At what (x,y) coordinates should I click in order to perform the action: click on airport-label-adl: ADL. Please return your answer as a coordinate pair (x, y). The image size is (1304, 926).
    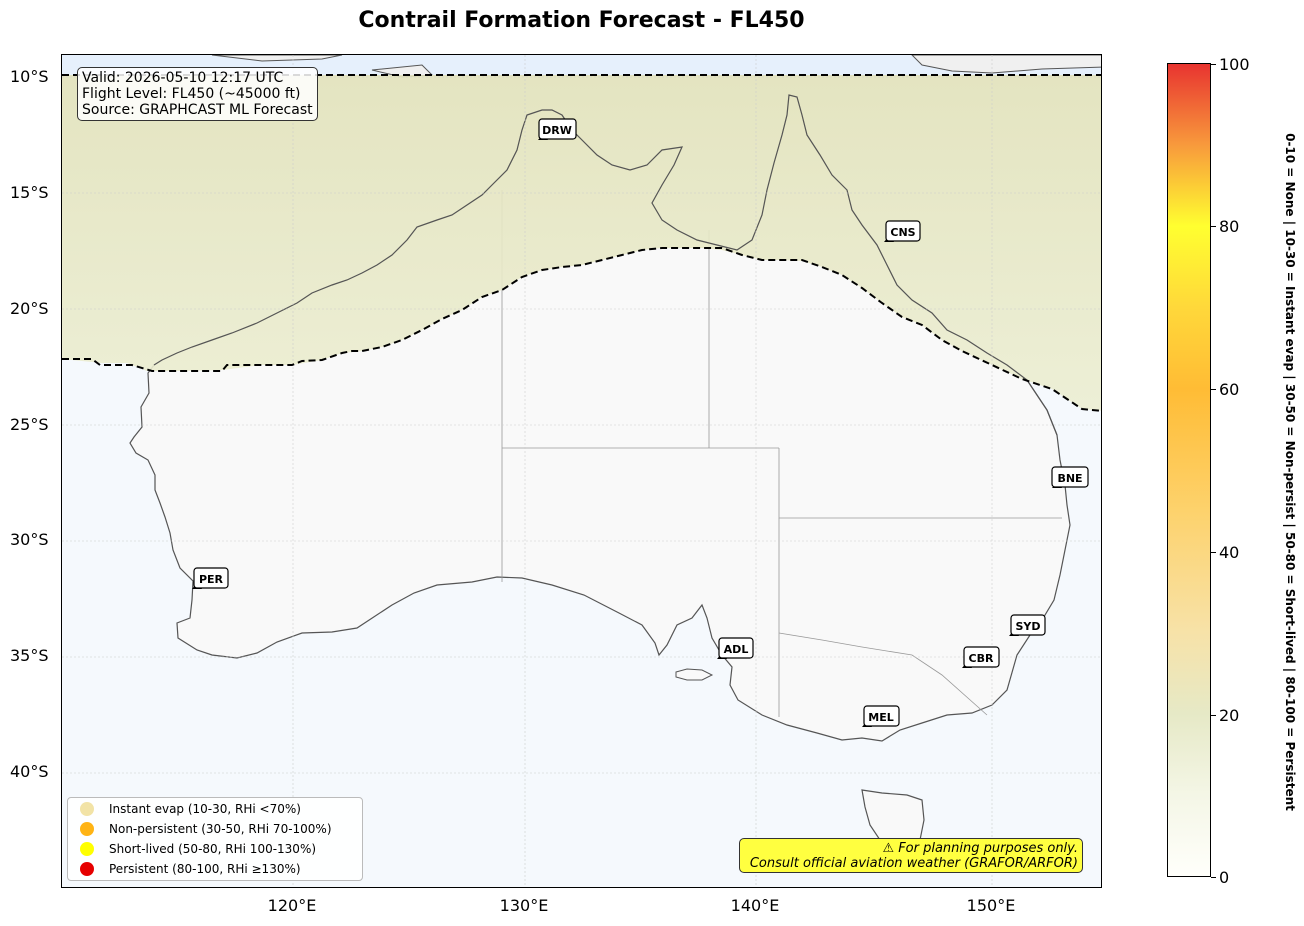
    Looking at the image, I should click on (736, 649).